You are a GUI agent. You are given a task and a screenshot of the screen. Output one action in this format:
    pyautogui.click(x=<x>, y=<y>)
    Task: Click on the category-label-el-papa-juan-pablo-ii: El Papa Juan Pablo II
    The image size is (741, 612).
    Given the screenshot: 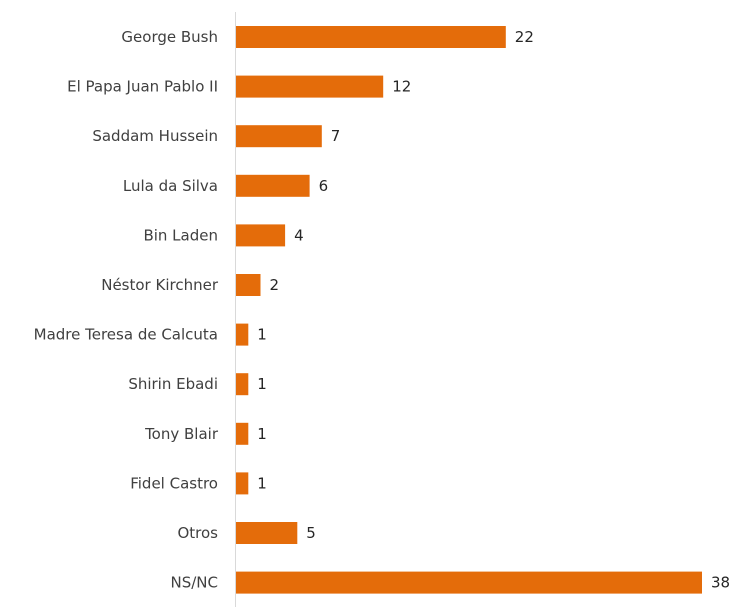 What is the action you would take?
    pyautogui.click(x=142, y=87)
    